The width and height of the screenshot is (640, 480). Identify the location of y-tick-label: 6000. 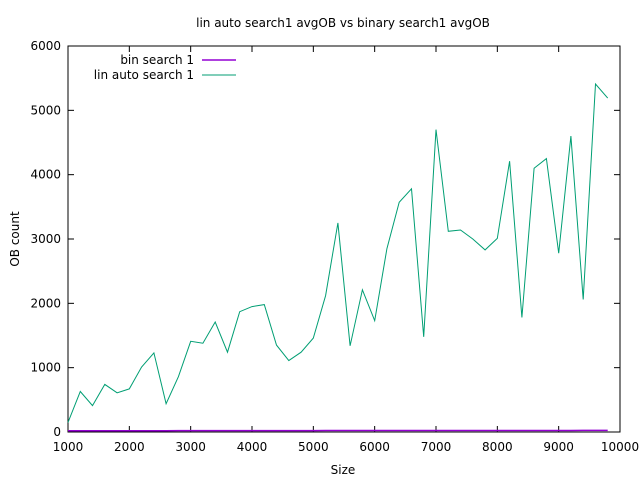
(45, 46).